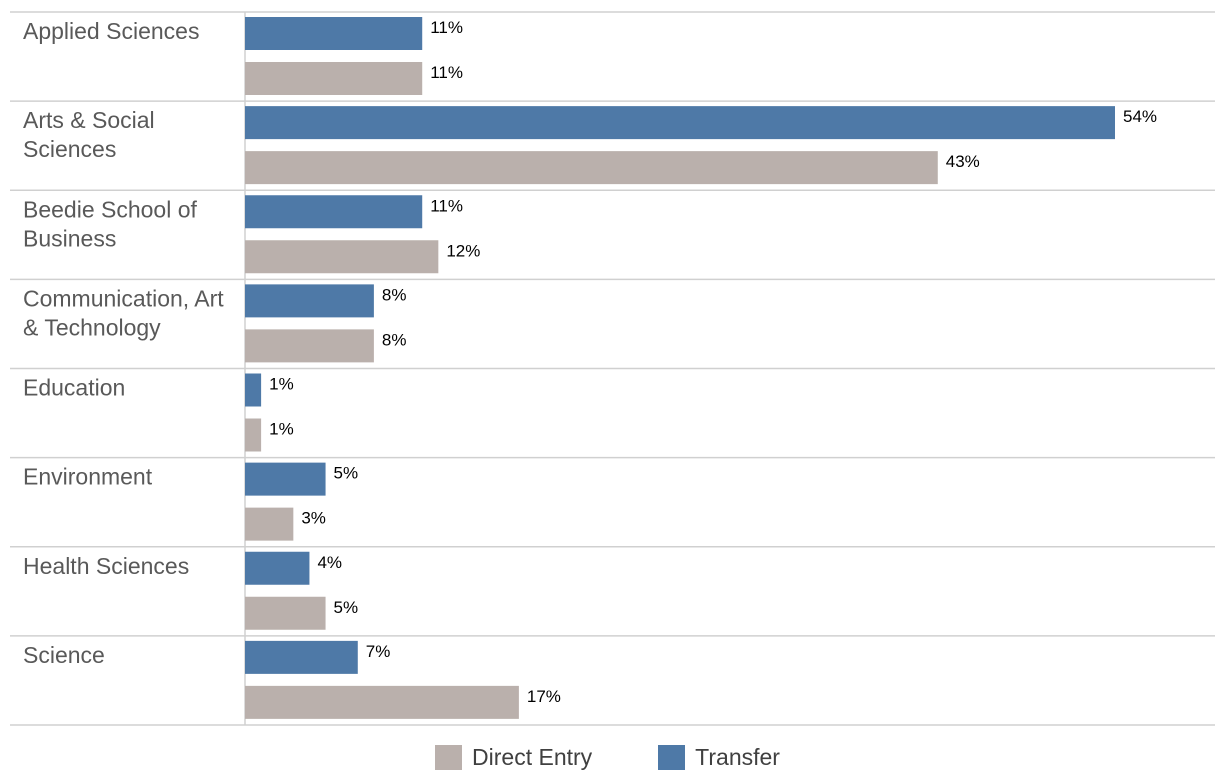  I want to click on value-label-transfer-health-sciences: 4%, so click(329, 562).